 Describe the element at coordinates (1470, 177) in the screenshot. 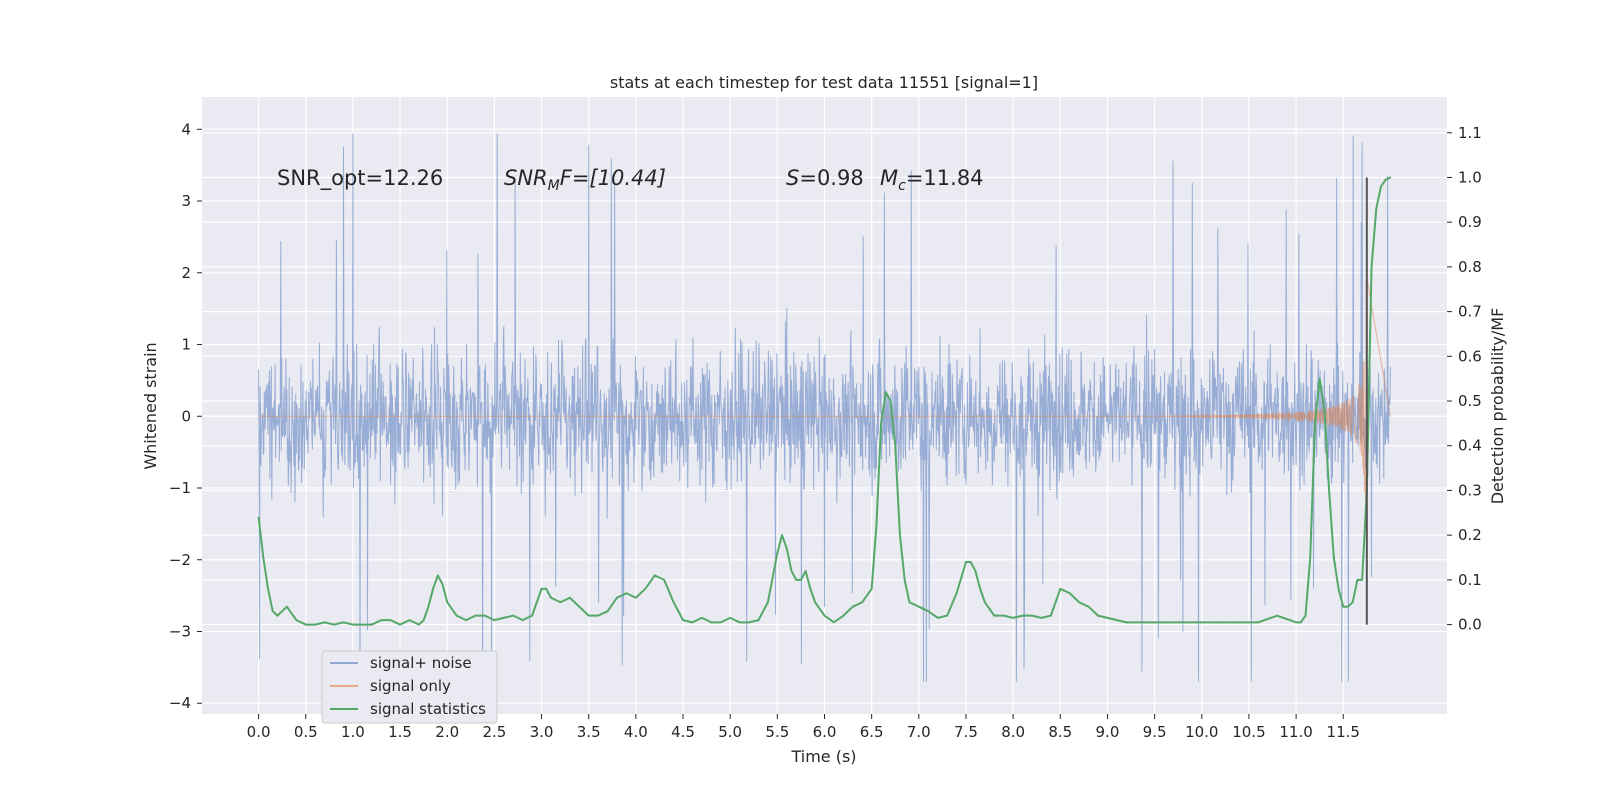

I see `y-right-tick-label: 1.0` at that location.